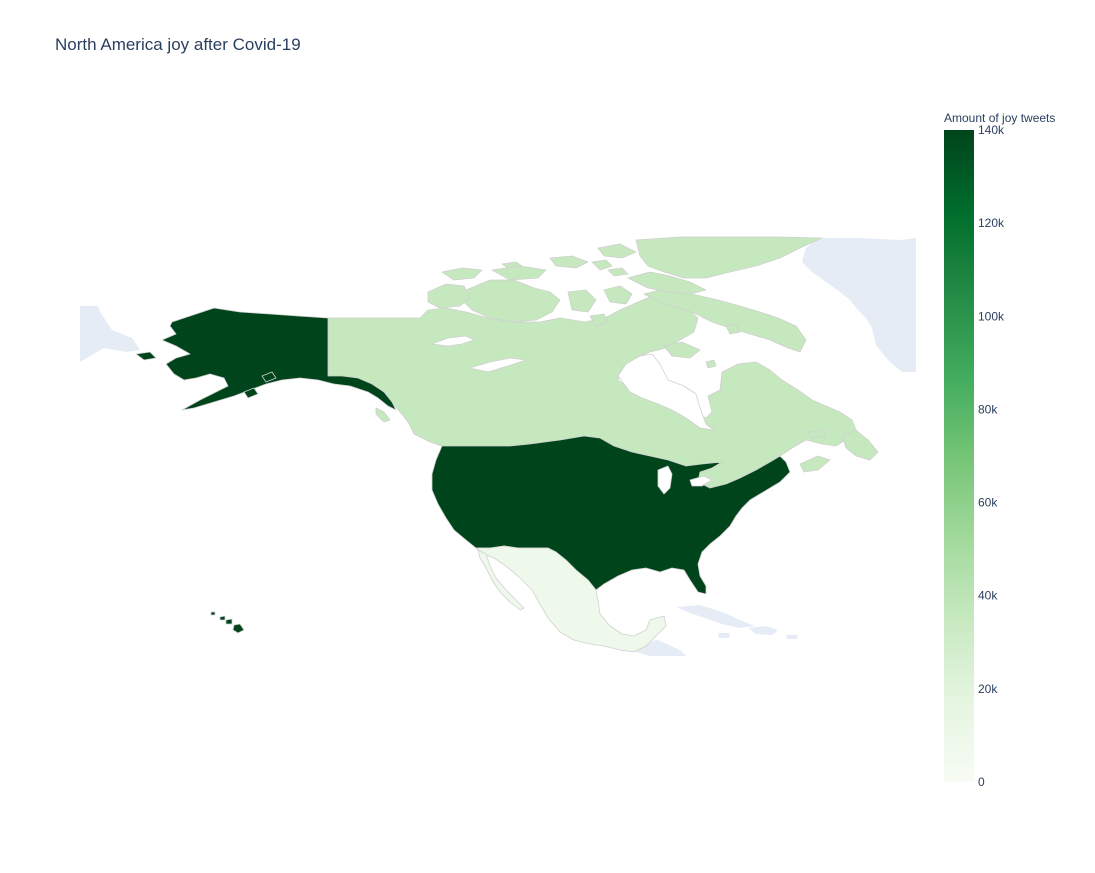  I want to click on mexico-mainland, so click(571, 599).